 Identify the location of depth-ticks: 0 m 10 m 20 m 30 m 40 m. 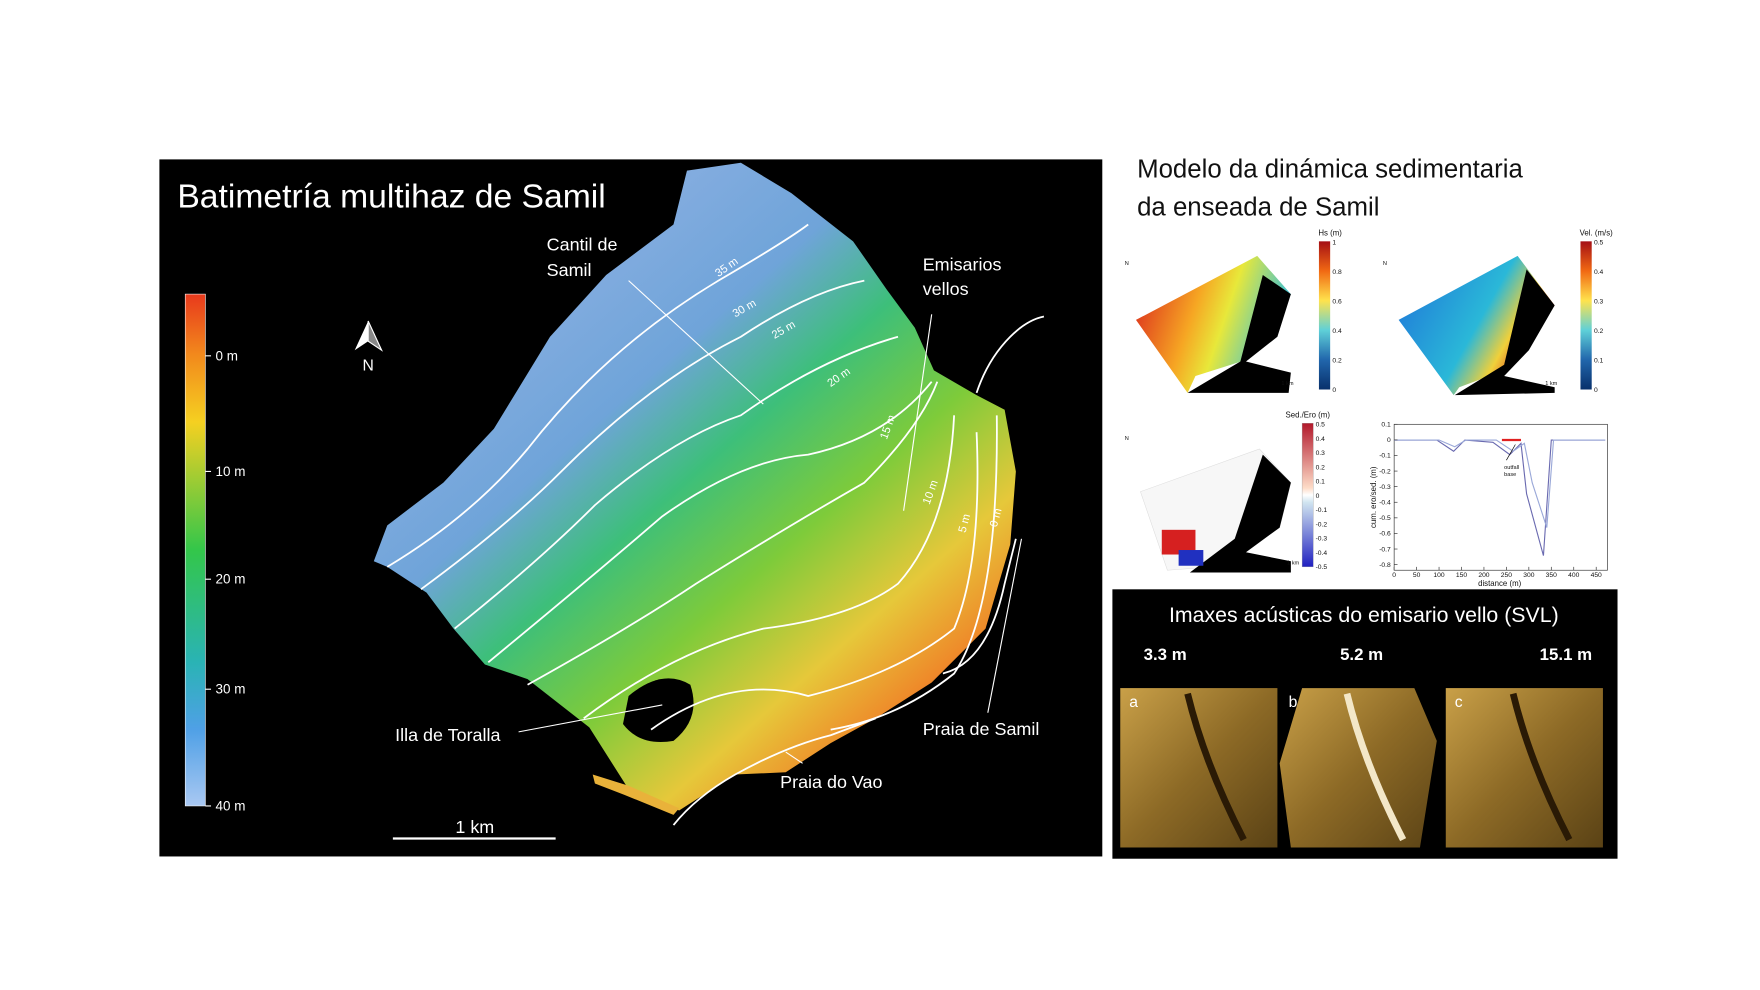
(225, 580).